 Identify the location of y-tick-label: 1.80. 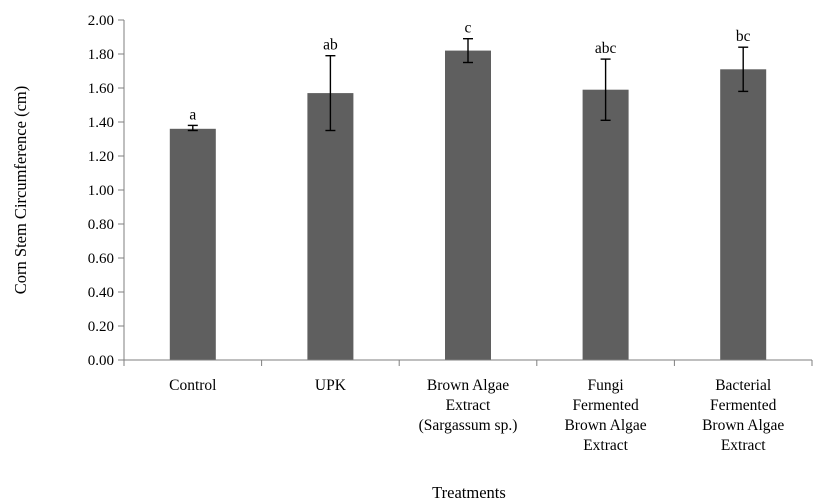
(101, 55).